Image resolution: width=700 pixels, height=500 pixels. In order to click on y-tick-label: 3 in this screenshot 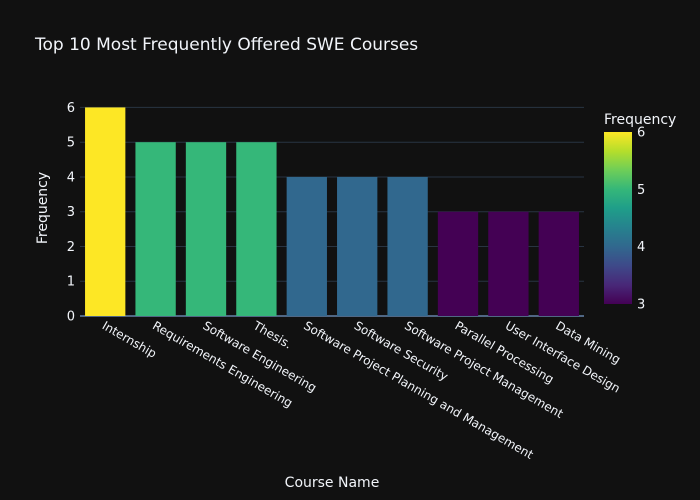, I will do `click(71, 212)`.